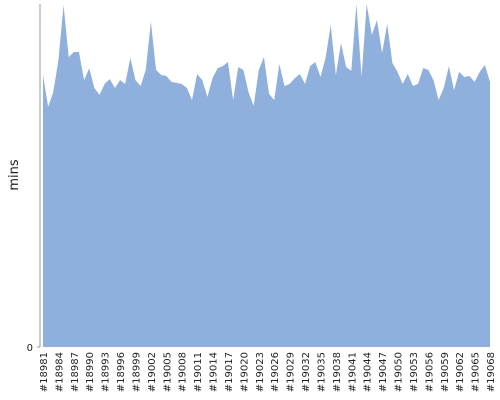 The width and height of the screenshot is (500, 400). I want to click on x-tick-label: #19026, so click(275, 372).